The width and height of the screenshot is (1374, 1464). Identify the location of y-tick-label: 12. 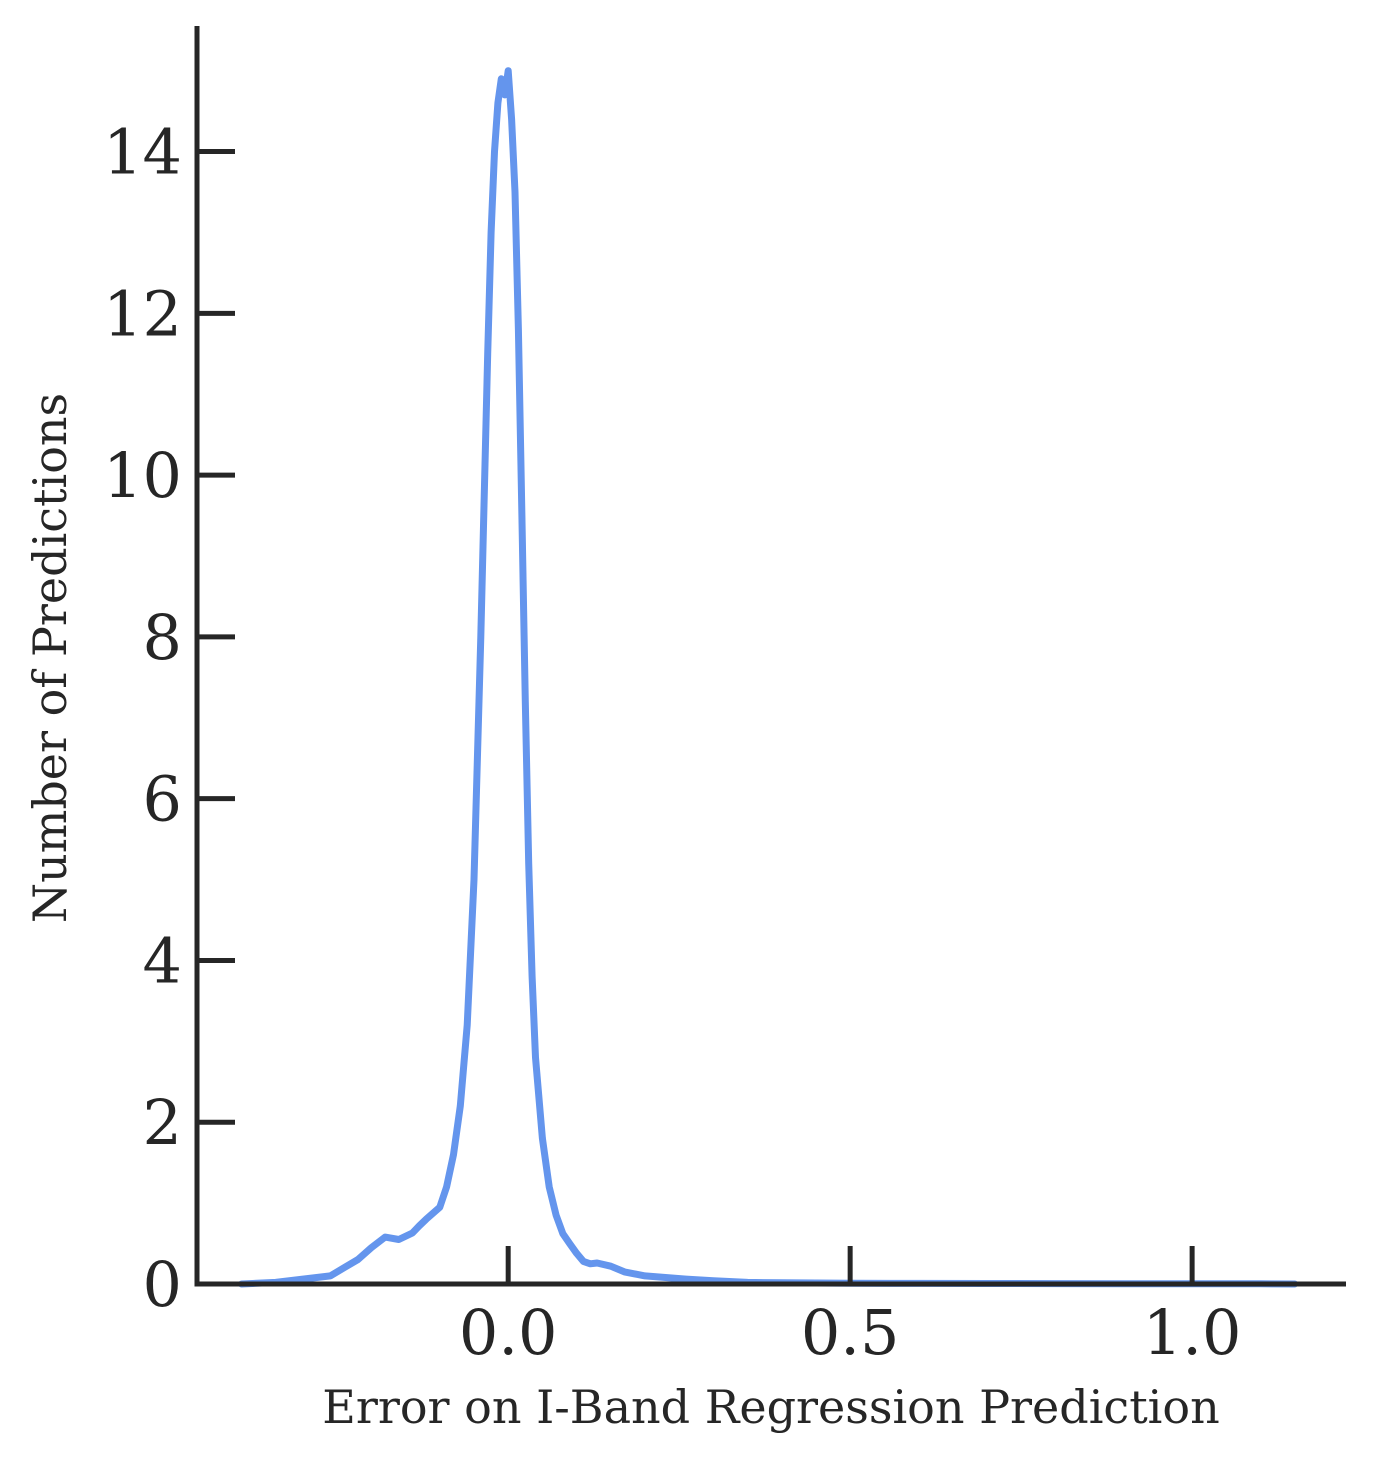
(142, 313).